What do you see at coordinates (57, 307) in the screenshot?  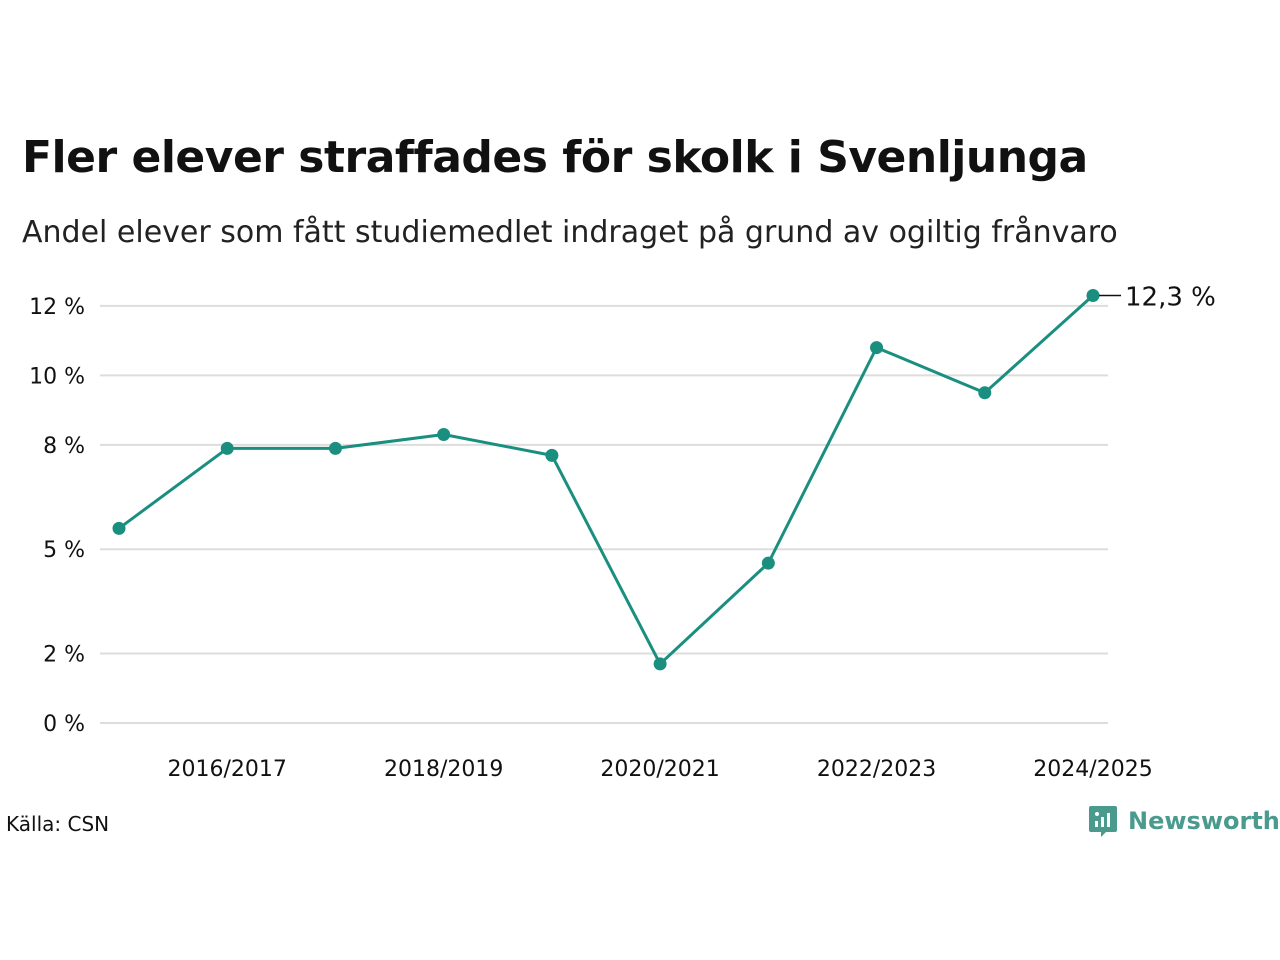 I see `y-tick-label: 12 %` at bounding box center [57, 307].